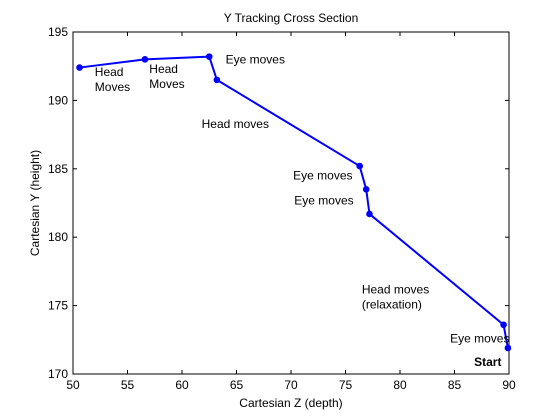  I want to click on x-tick-label: 65, so click(237, 385).